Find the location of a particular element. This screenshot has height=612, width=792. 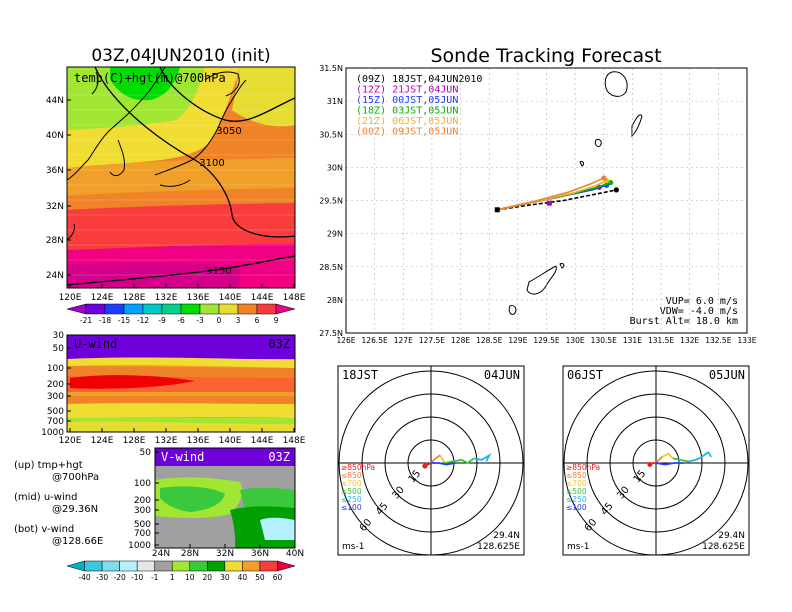

track-y-tick: 29.5N is located at coordinates (331, 201).